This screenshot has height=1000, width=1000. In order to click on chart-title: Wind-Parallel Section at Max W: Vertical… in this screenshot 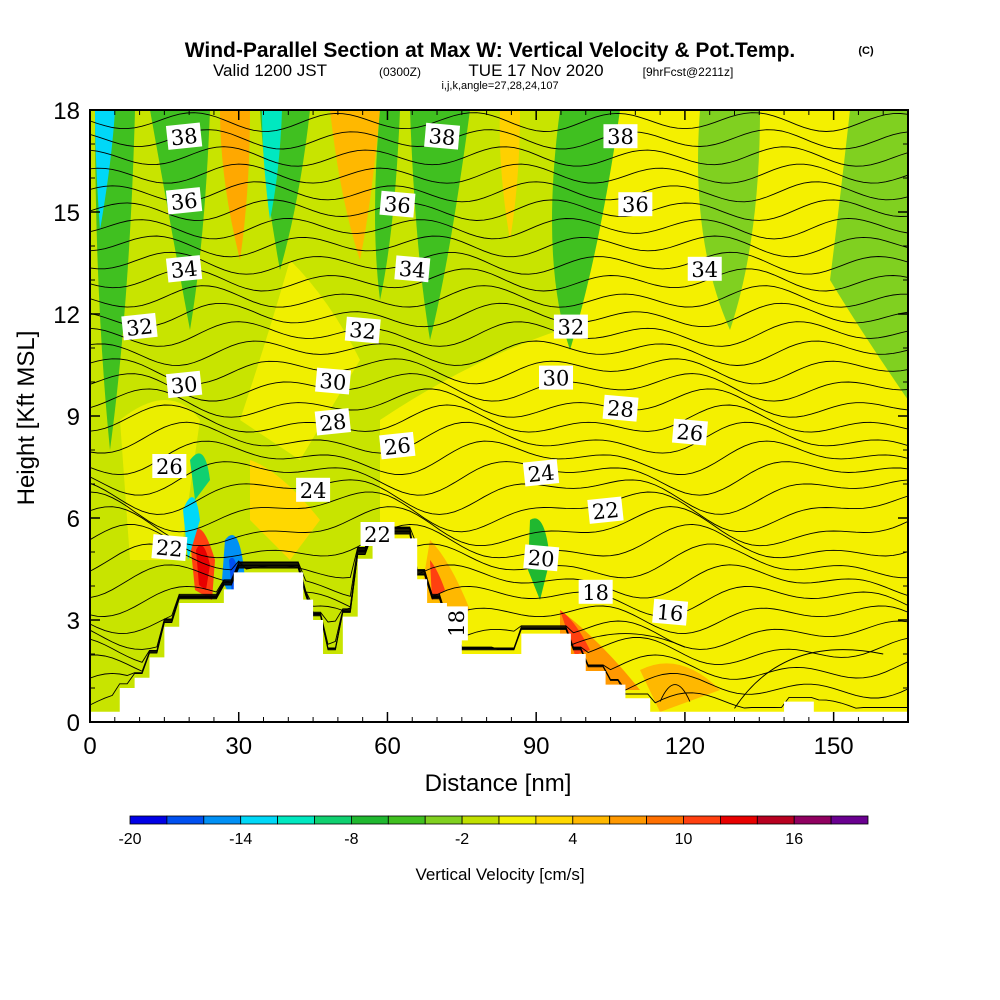, I will do `click(490, 50)`.